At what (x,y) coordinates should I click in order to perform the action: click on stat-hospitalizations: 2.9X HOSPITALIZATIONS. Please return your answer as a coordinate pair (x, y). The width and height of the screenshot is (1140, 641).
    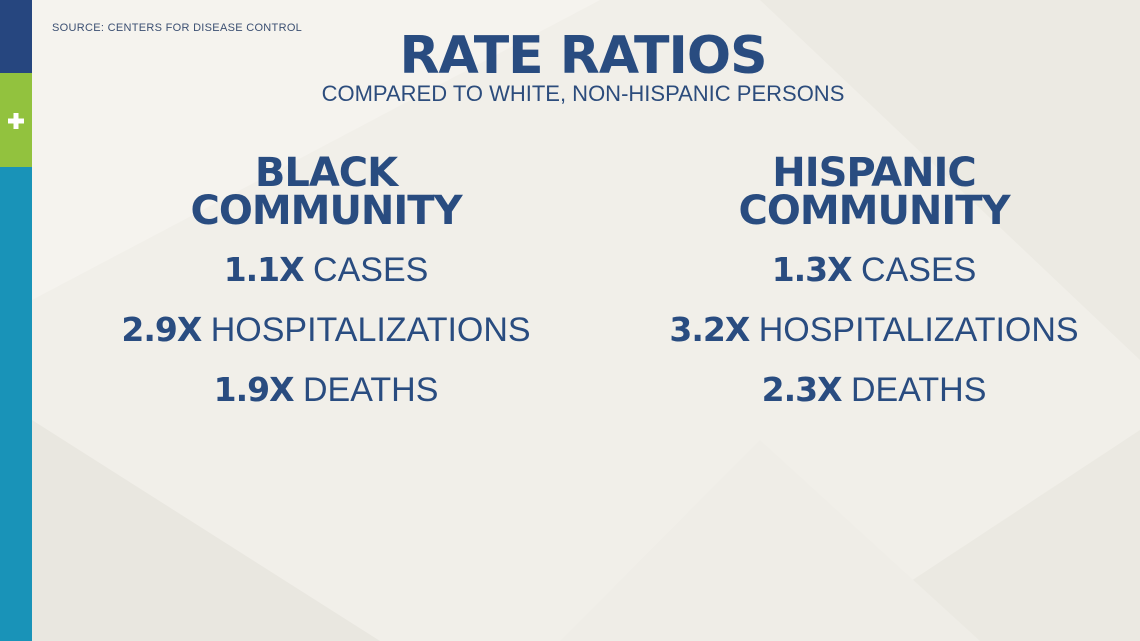
    Looking at the image, I should click on (326, 330).